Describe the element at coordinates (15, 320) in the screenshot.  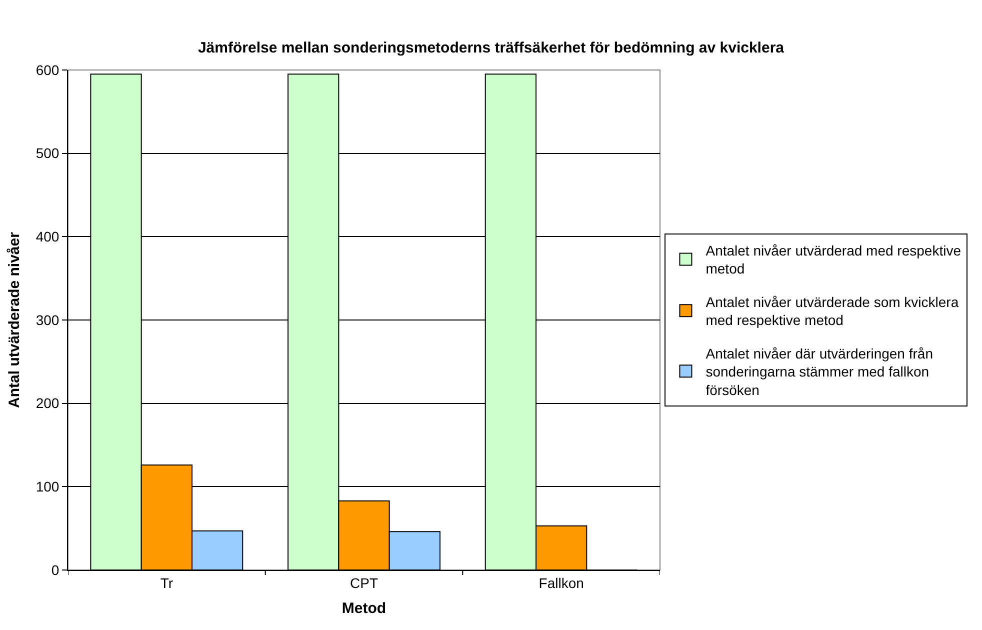
I see `y-axis-title: Antal utvärderade nivåer` at that location.